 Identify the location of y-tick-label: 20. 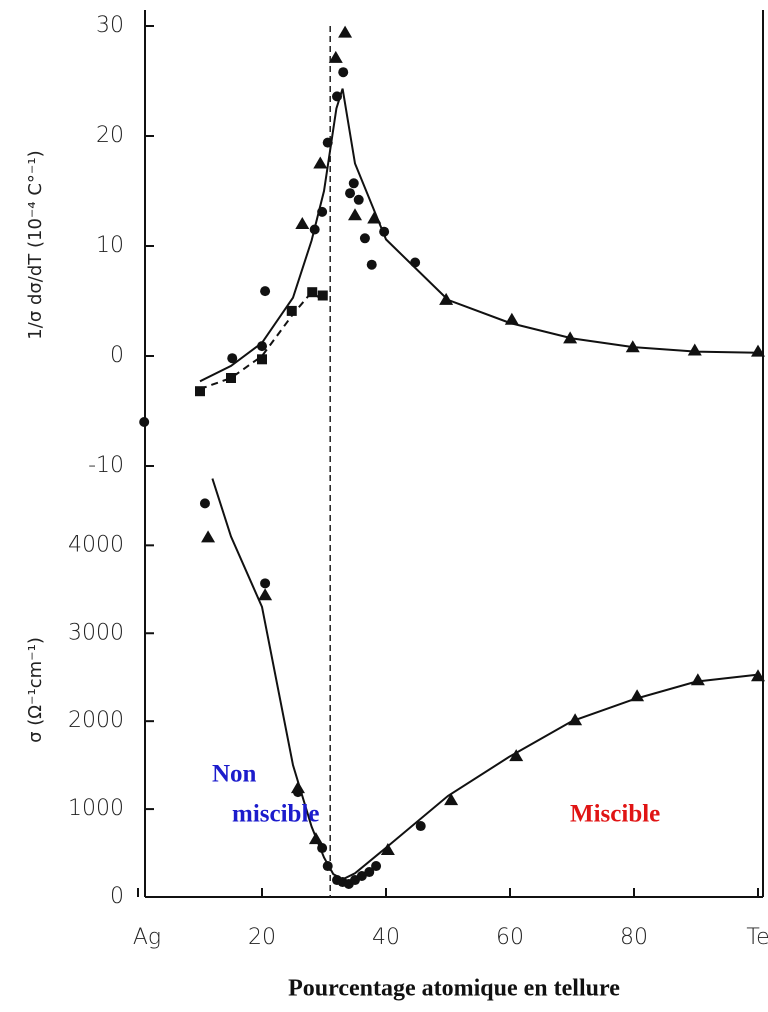
(110, 135).